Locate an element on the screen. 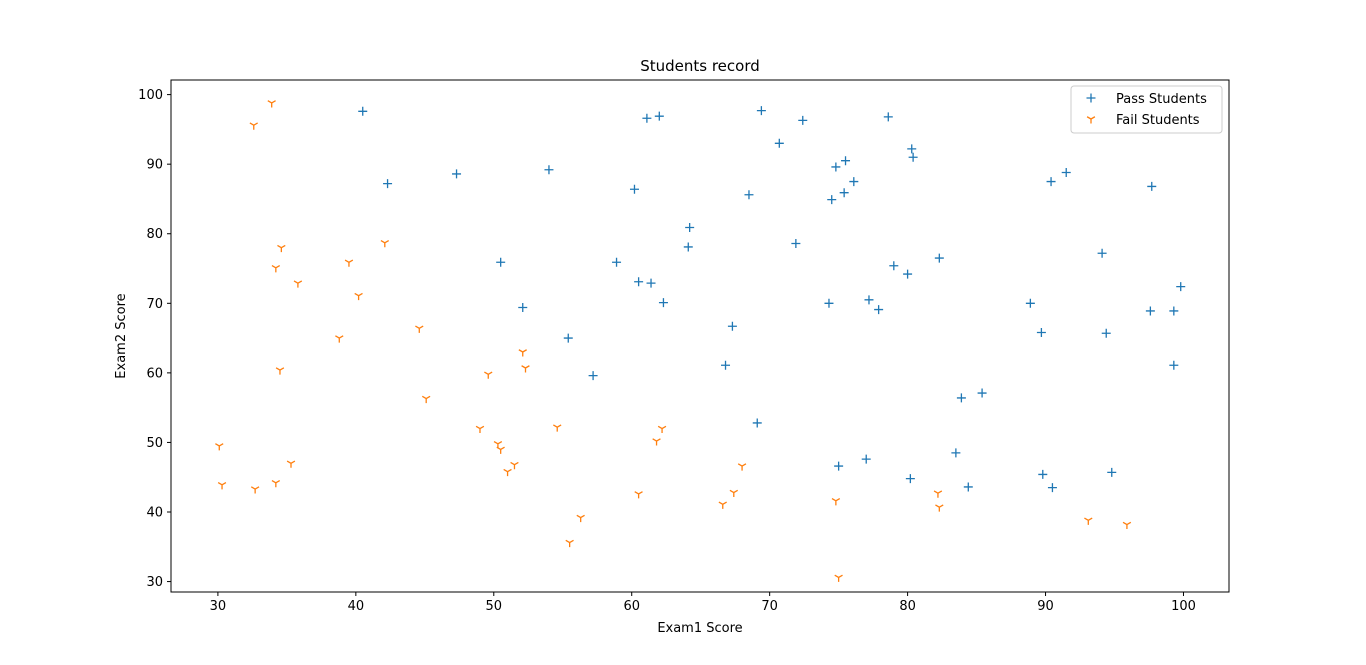  legend-fail-symbol is located at coordinates (1091, 120).